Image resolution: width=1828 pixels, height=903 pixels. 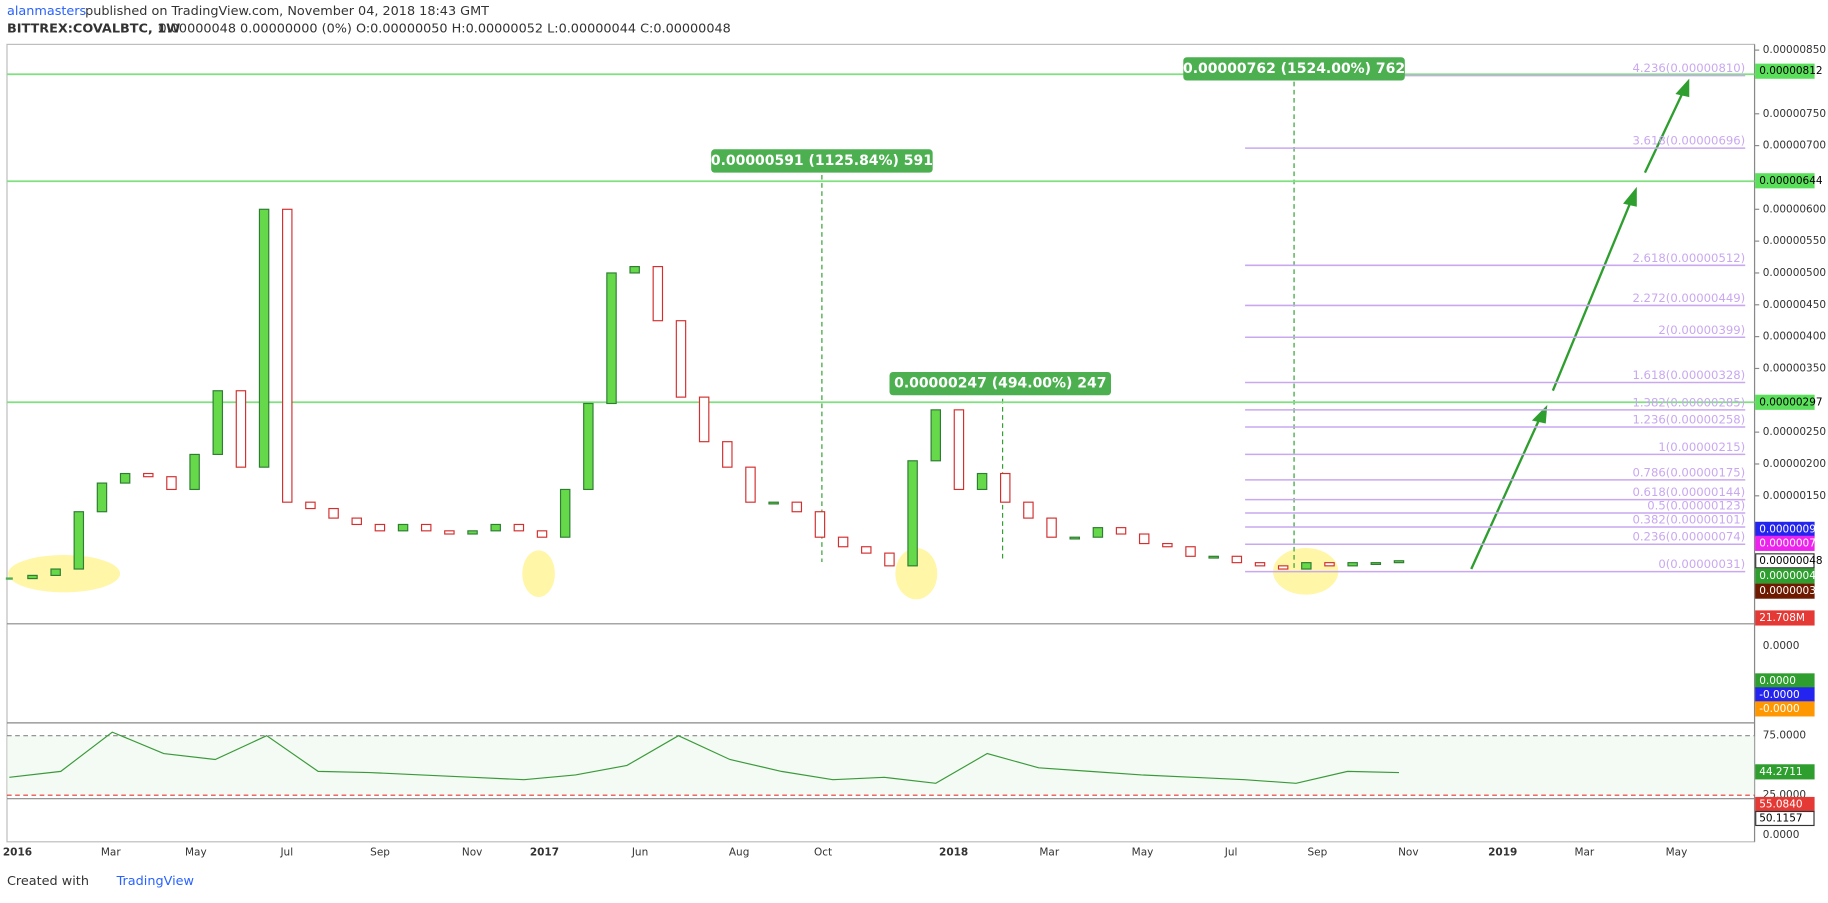 I want to click on fib-label: 2.618(0.00000512), so click(x=1688, y=258).